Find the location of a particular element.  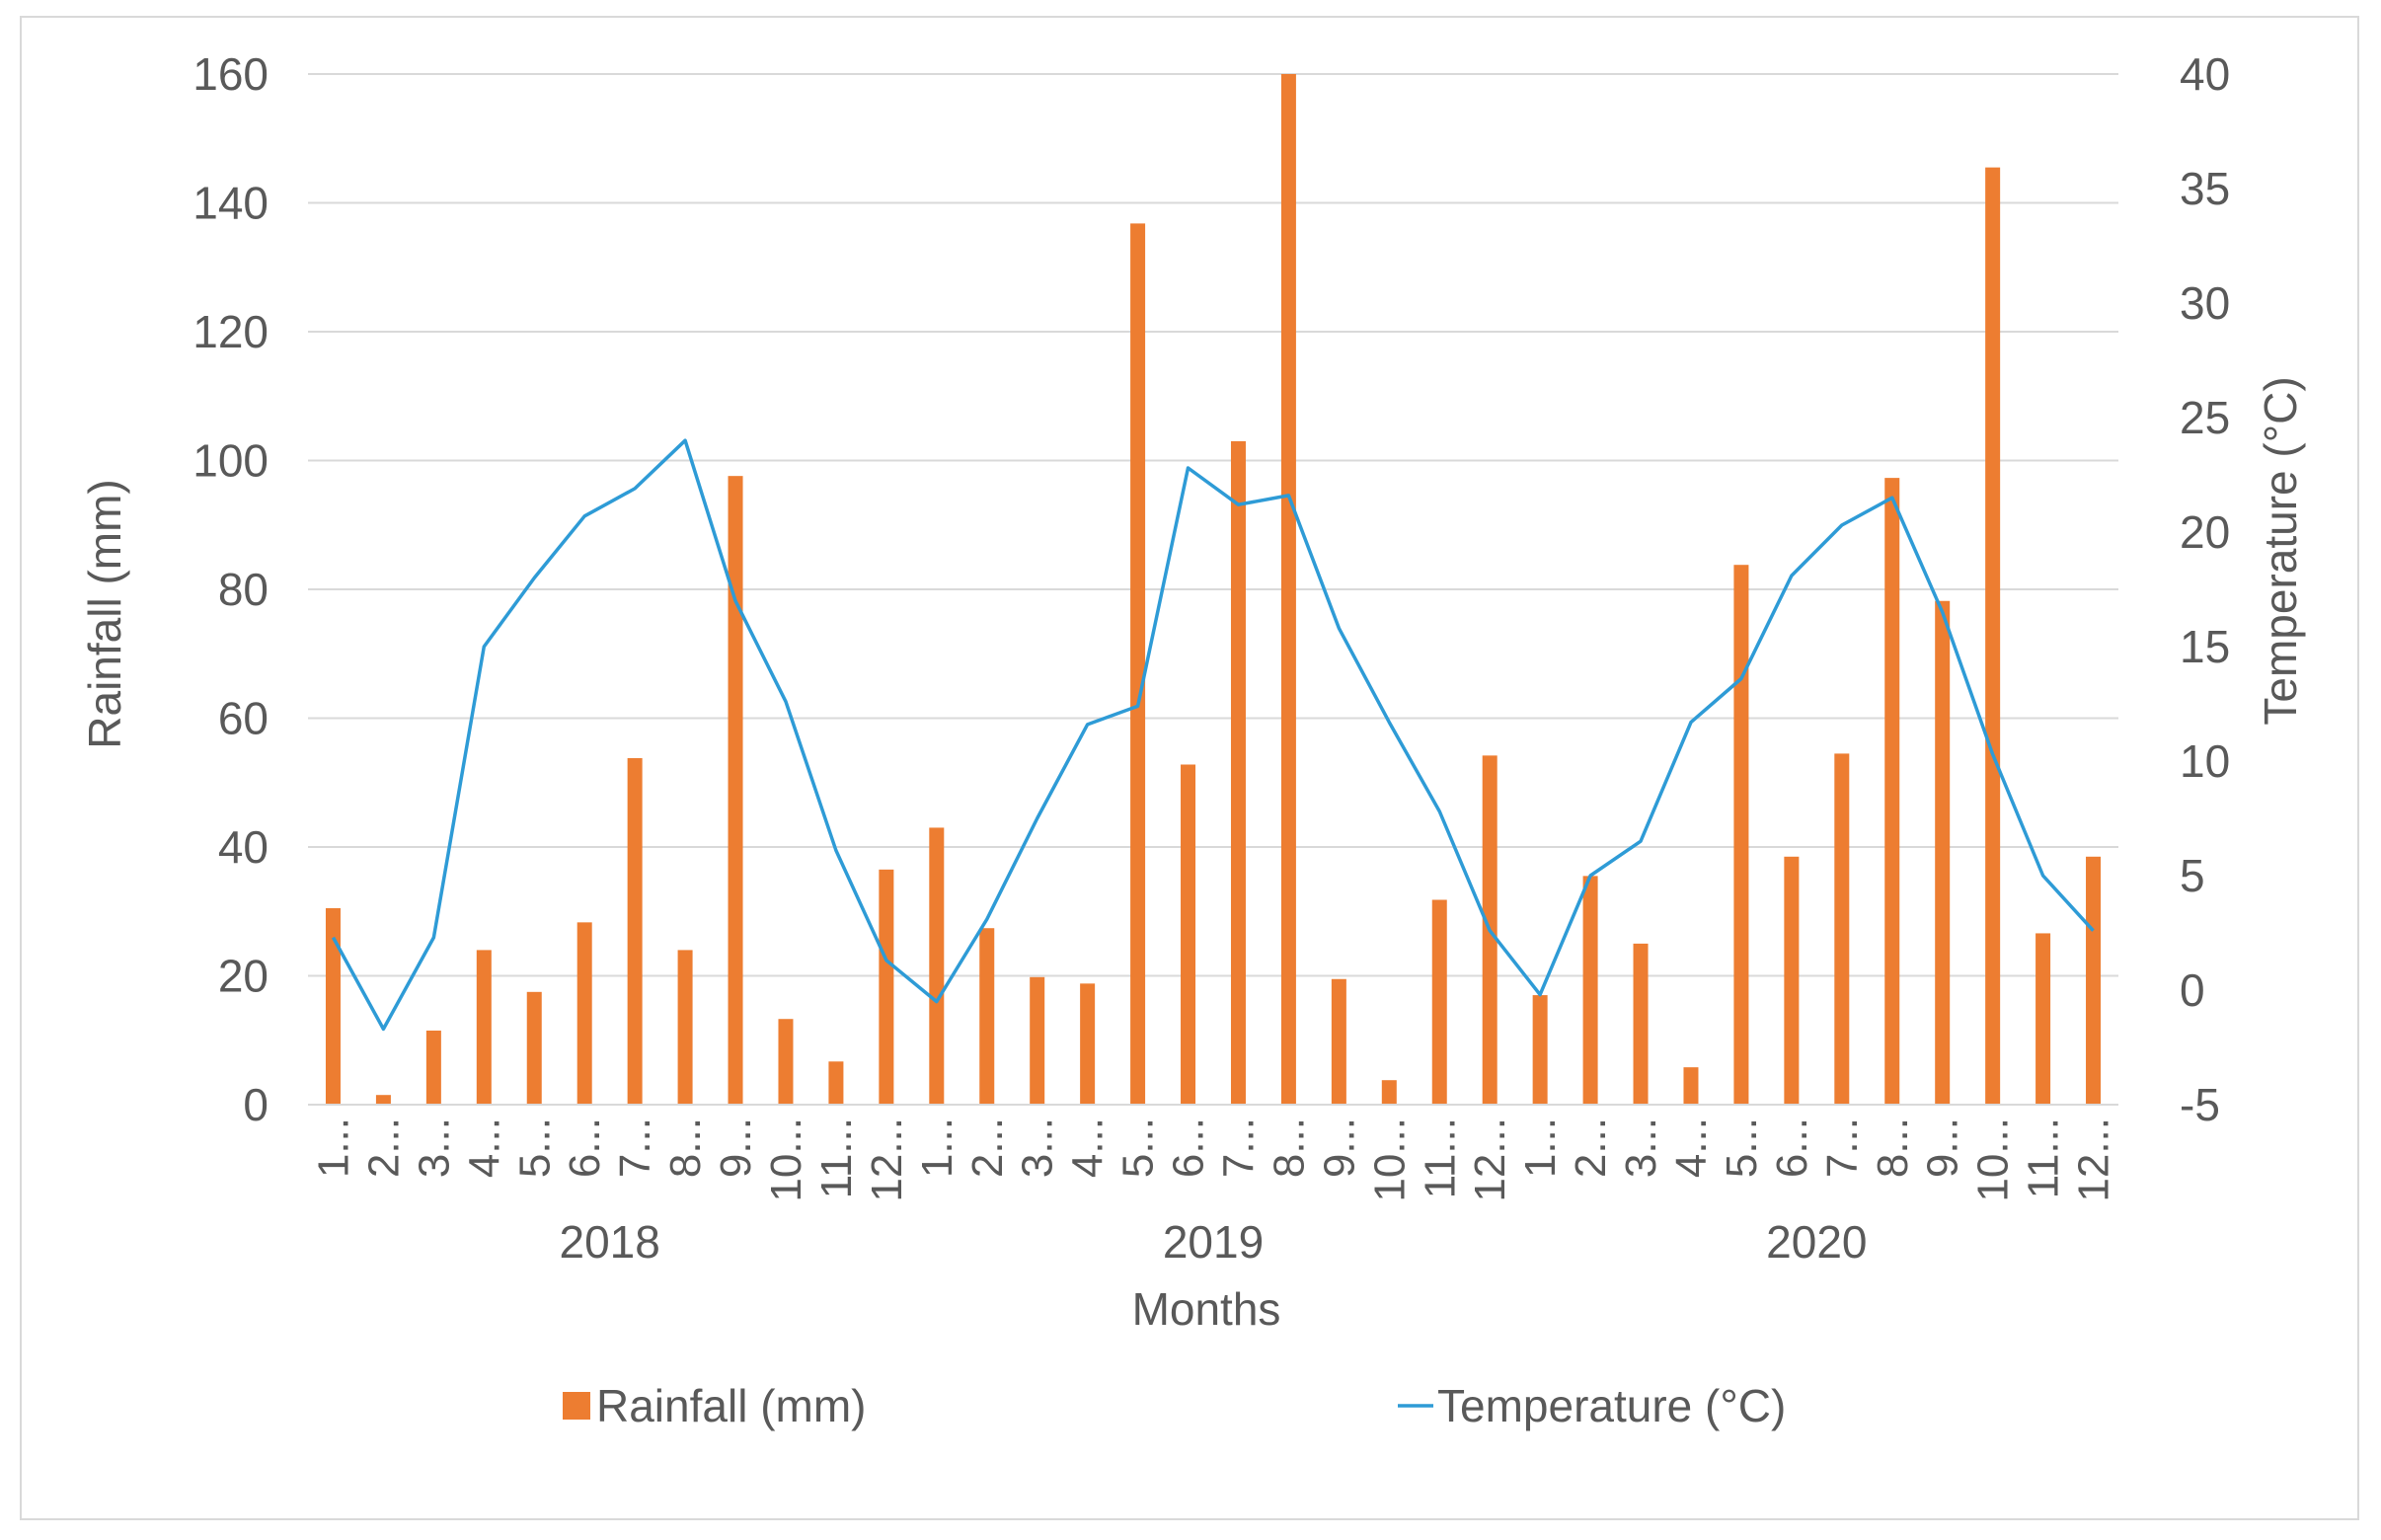

y2-tick-label: 20 is located at coordinates (2205, 532).